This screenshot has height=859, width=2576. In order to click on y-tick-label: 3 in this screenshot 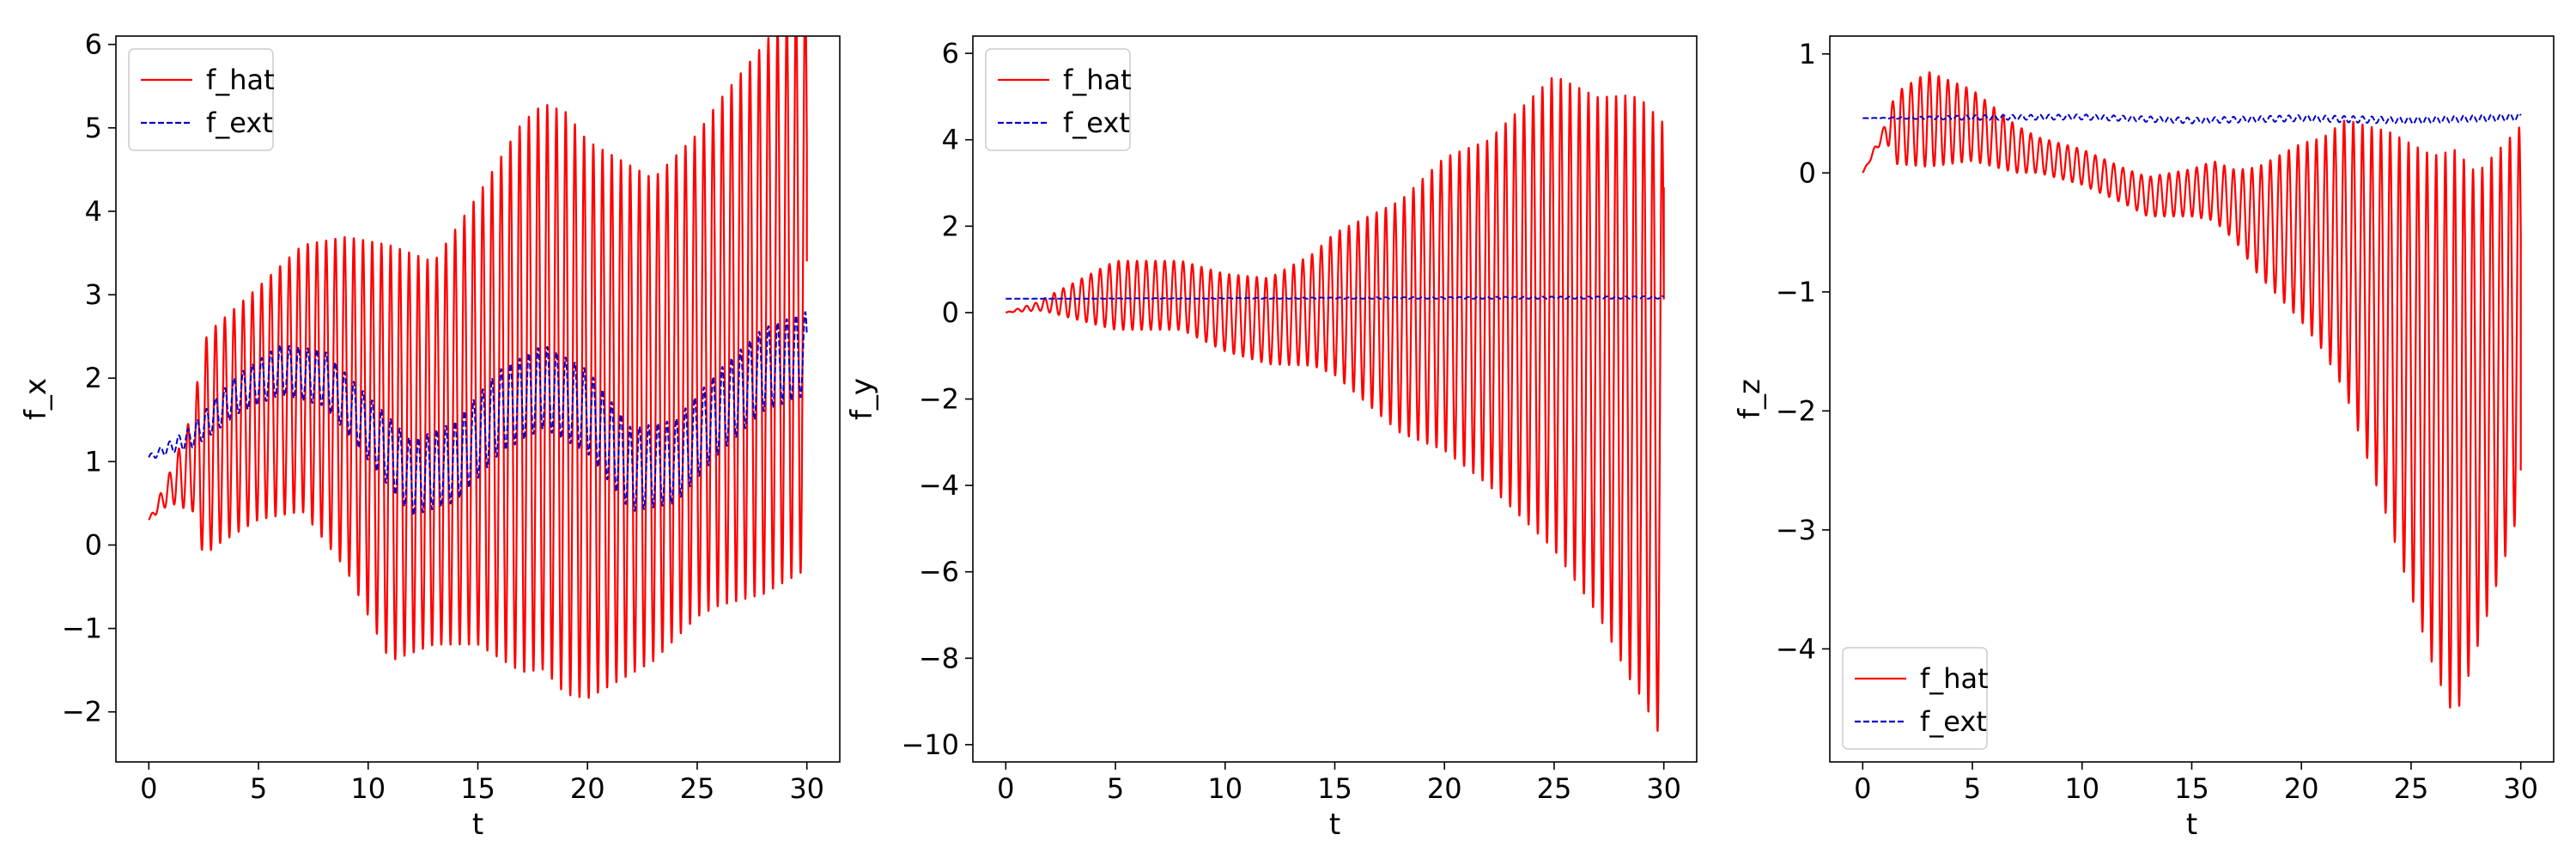, I will do `click(93, 295)`.